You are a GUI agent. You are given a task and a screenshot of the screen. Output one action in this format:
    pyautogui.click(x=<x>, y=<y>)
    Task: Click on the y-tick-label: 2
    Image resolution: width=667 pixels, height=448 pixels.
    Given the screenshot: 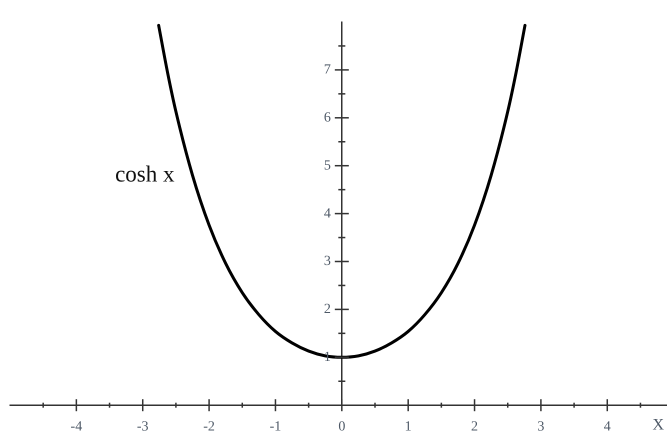 What is the action you would take?
    pyautogui.click(x=327, y=310)
    